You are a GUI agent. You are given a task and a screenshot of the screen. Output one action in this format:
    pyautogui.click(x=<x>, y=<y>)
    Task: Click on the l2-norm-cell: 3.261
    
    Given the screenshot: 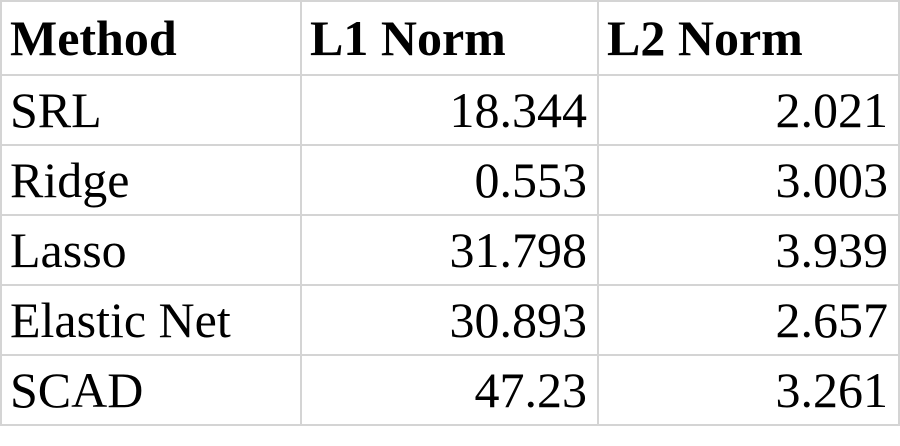 What is the action you would take?
    pyautogui.click(x=748, y=390)
    